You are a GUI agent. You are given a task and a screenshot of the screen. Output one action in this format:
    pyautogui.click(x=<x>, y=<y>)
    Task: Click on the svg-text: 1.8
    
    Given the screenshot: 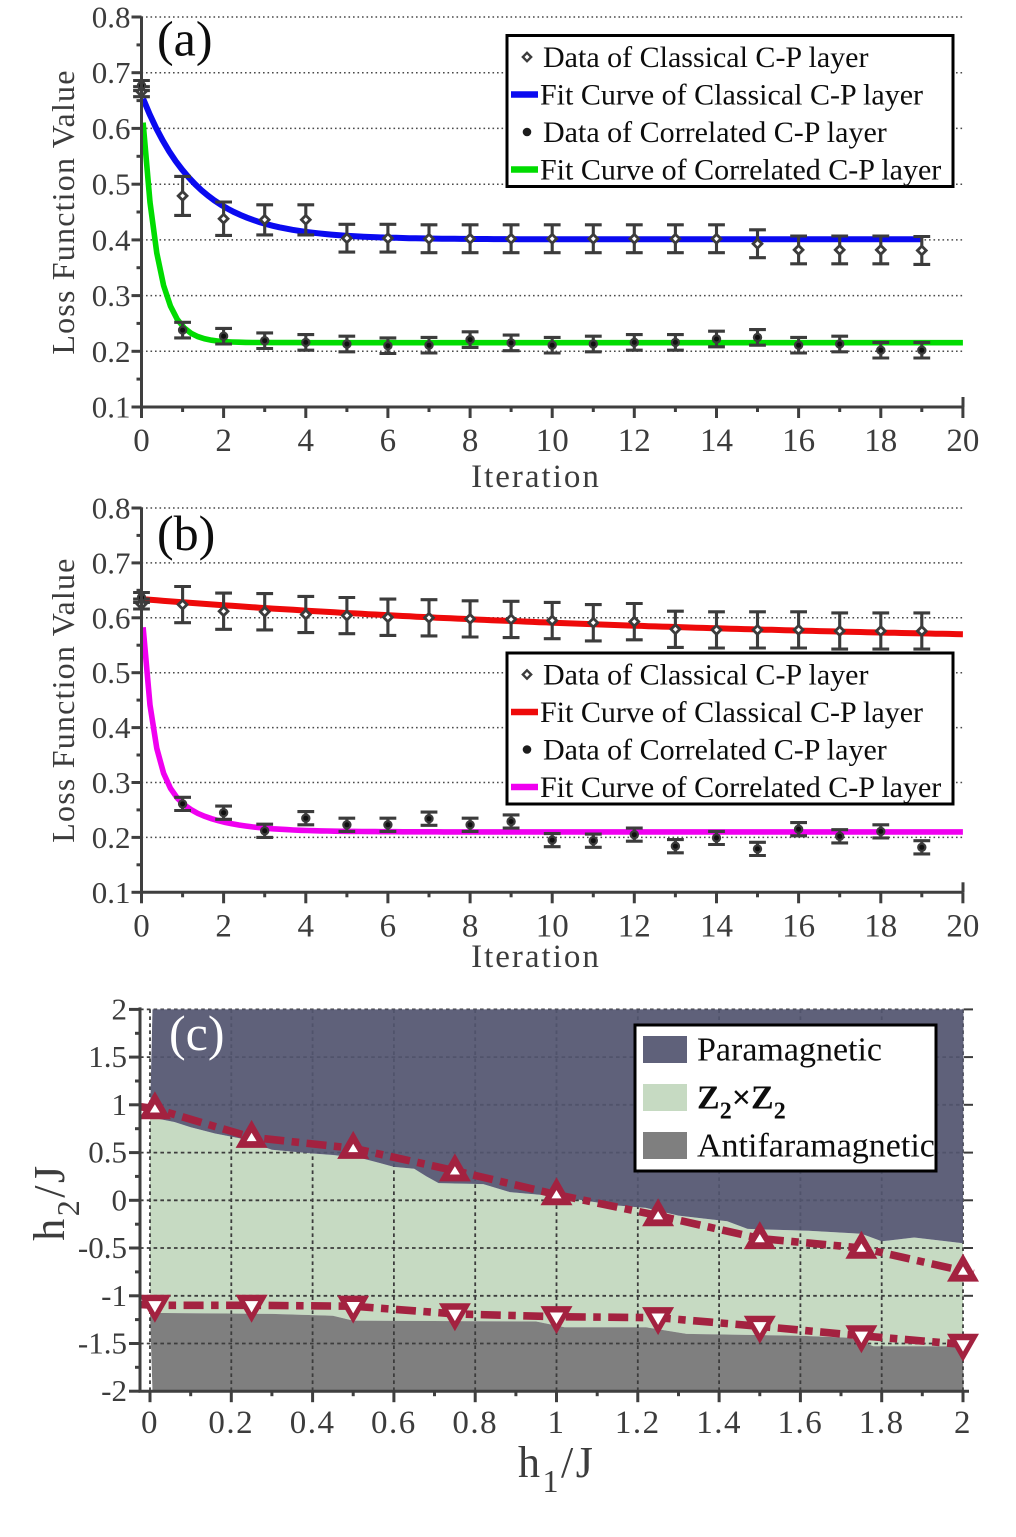 What is the action you would take?
    pyautogui.click(x=882, y=1423)
    